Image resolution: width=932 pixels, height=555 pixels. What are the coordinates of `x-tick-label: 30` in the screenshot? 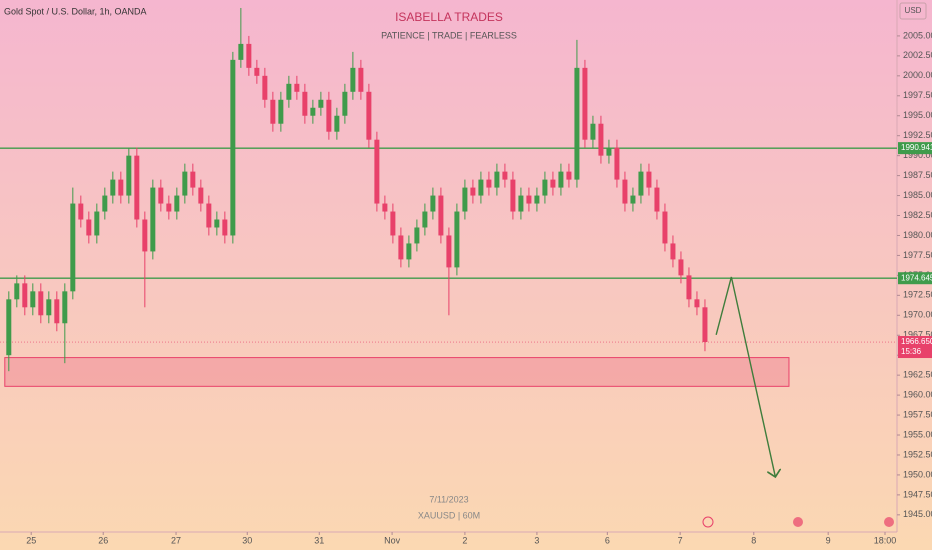 It's located at (247, 540).